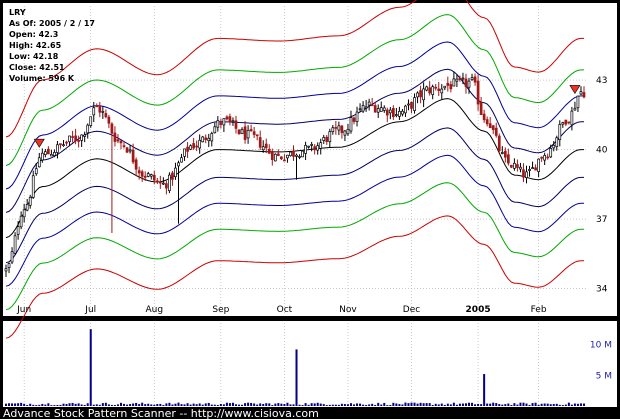 This screenshot has height=419, width=620. What do you see at coordinates (604, 376) in the screenshot?
I see `volume-tick-label: 5 M` at bounding box center [604, 376].